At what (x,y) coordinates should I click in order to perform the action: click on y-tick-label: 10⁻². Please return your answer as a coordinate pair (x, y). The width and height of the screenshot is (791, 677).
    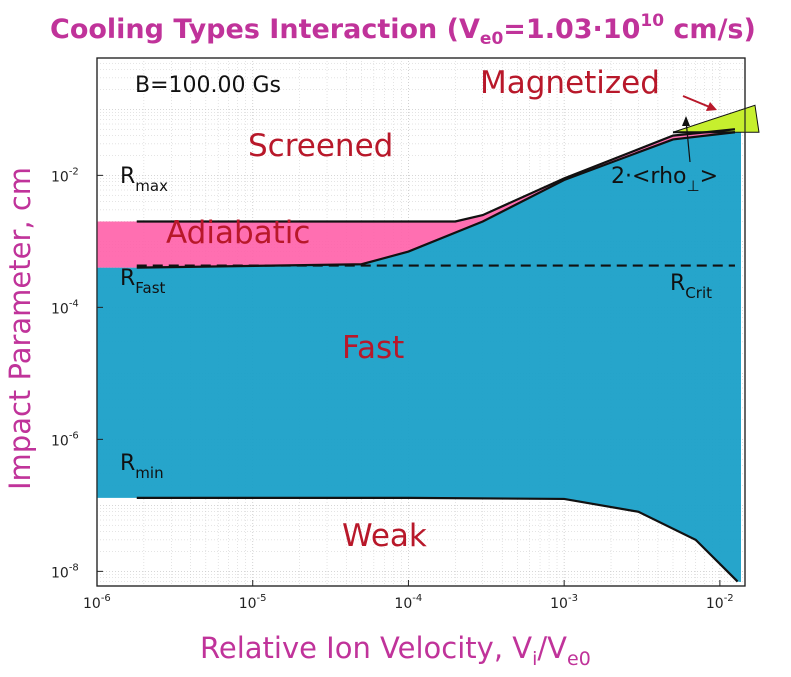
    Looking at the image, I should click on (65, 175).